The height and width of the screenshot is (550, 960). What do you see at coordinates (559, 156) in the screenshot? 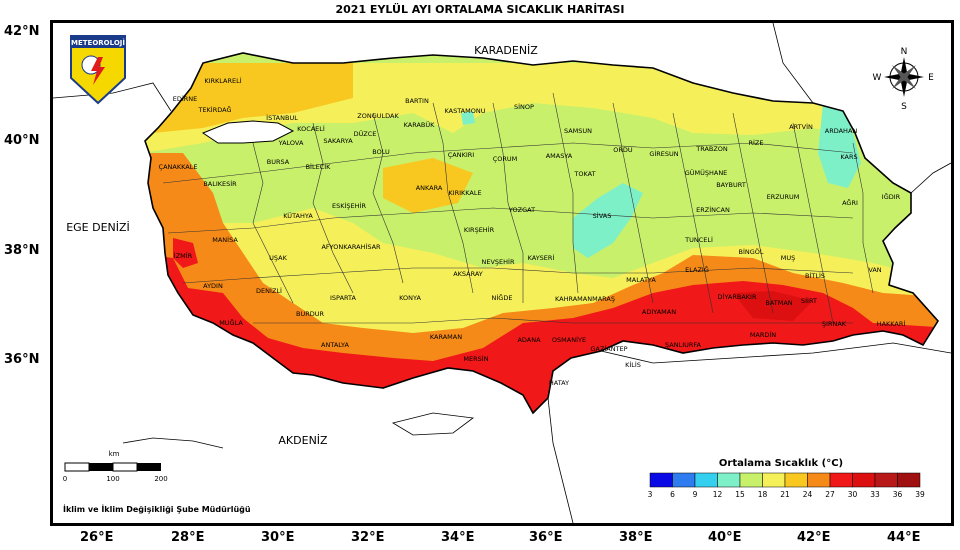
I see `province-label: AMASYA` at bounding box center [559, 156].